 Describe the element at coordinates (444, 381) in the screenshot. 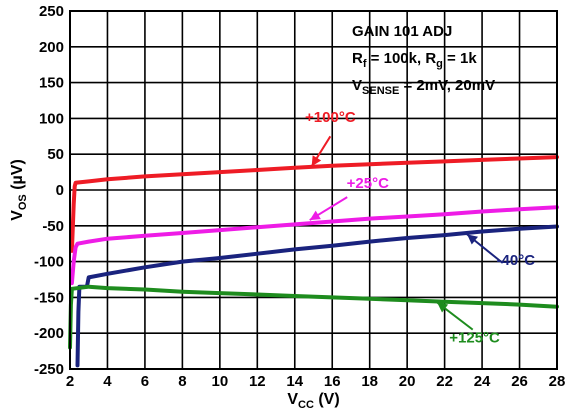

I see `x-tick-label: 22` at that location.